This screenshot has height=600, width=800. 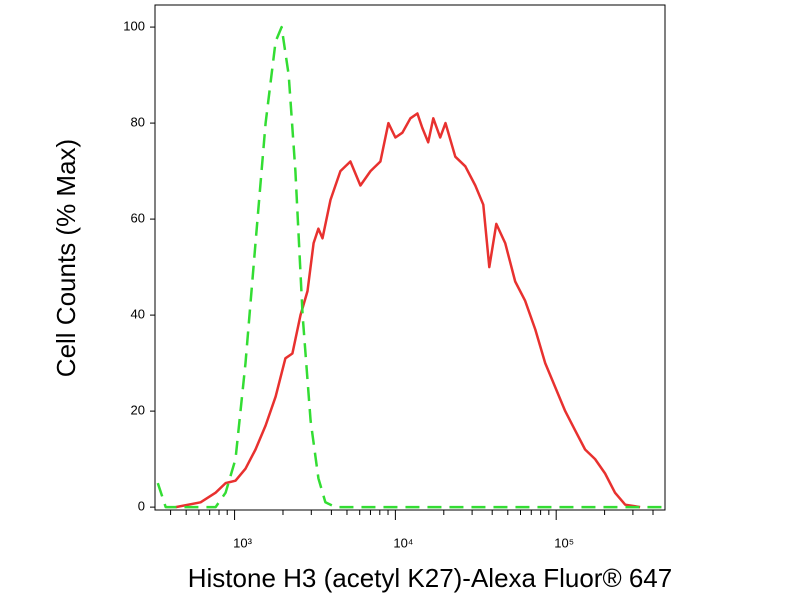 What do you see at coordinates (138, 122) in the screenshot?
I see `y-tick-label: 80` at bounding box center [138, 122].